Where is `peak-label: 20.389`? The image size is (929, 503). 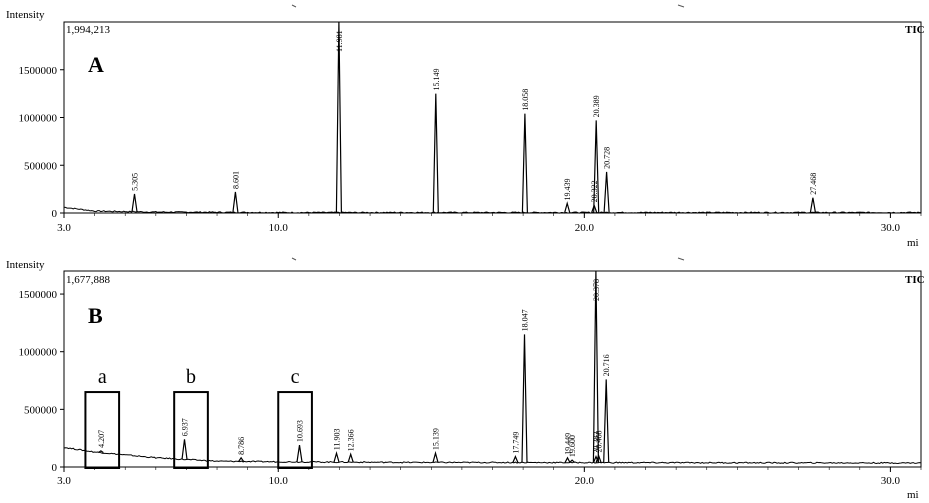
peak-label: 20.389 is located at coordinates (596, 106).